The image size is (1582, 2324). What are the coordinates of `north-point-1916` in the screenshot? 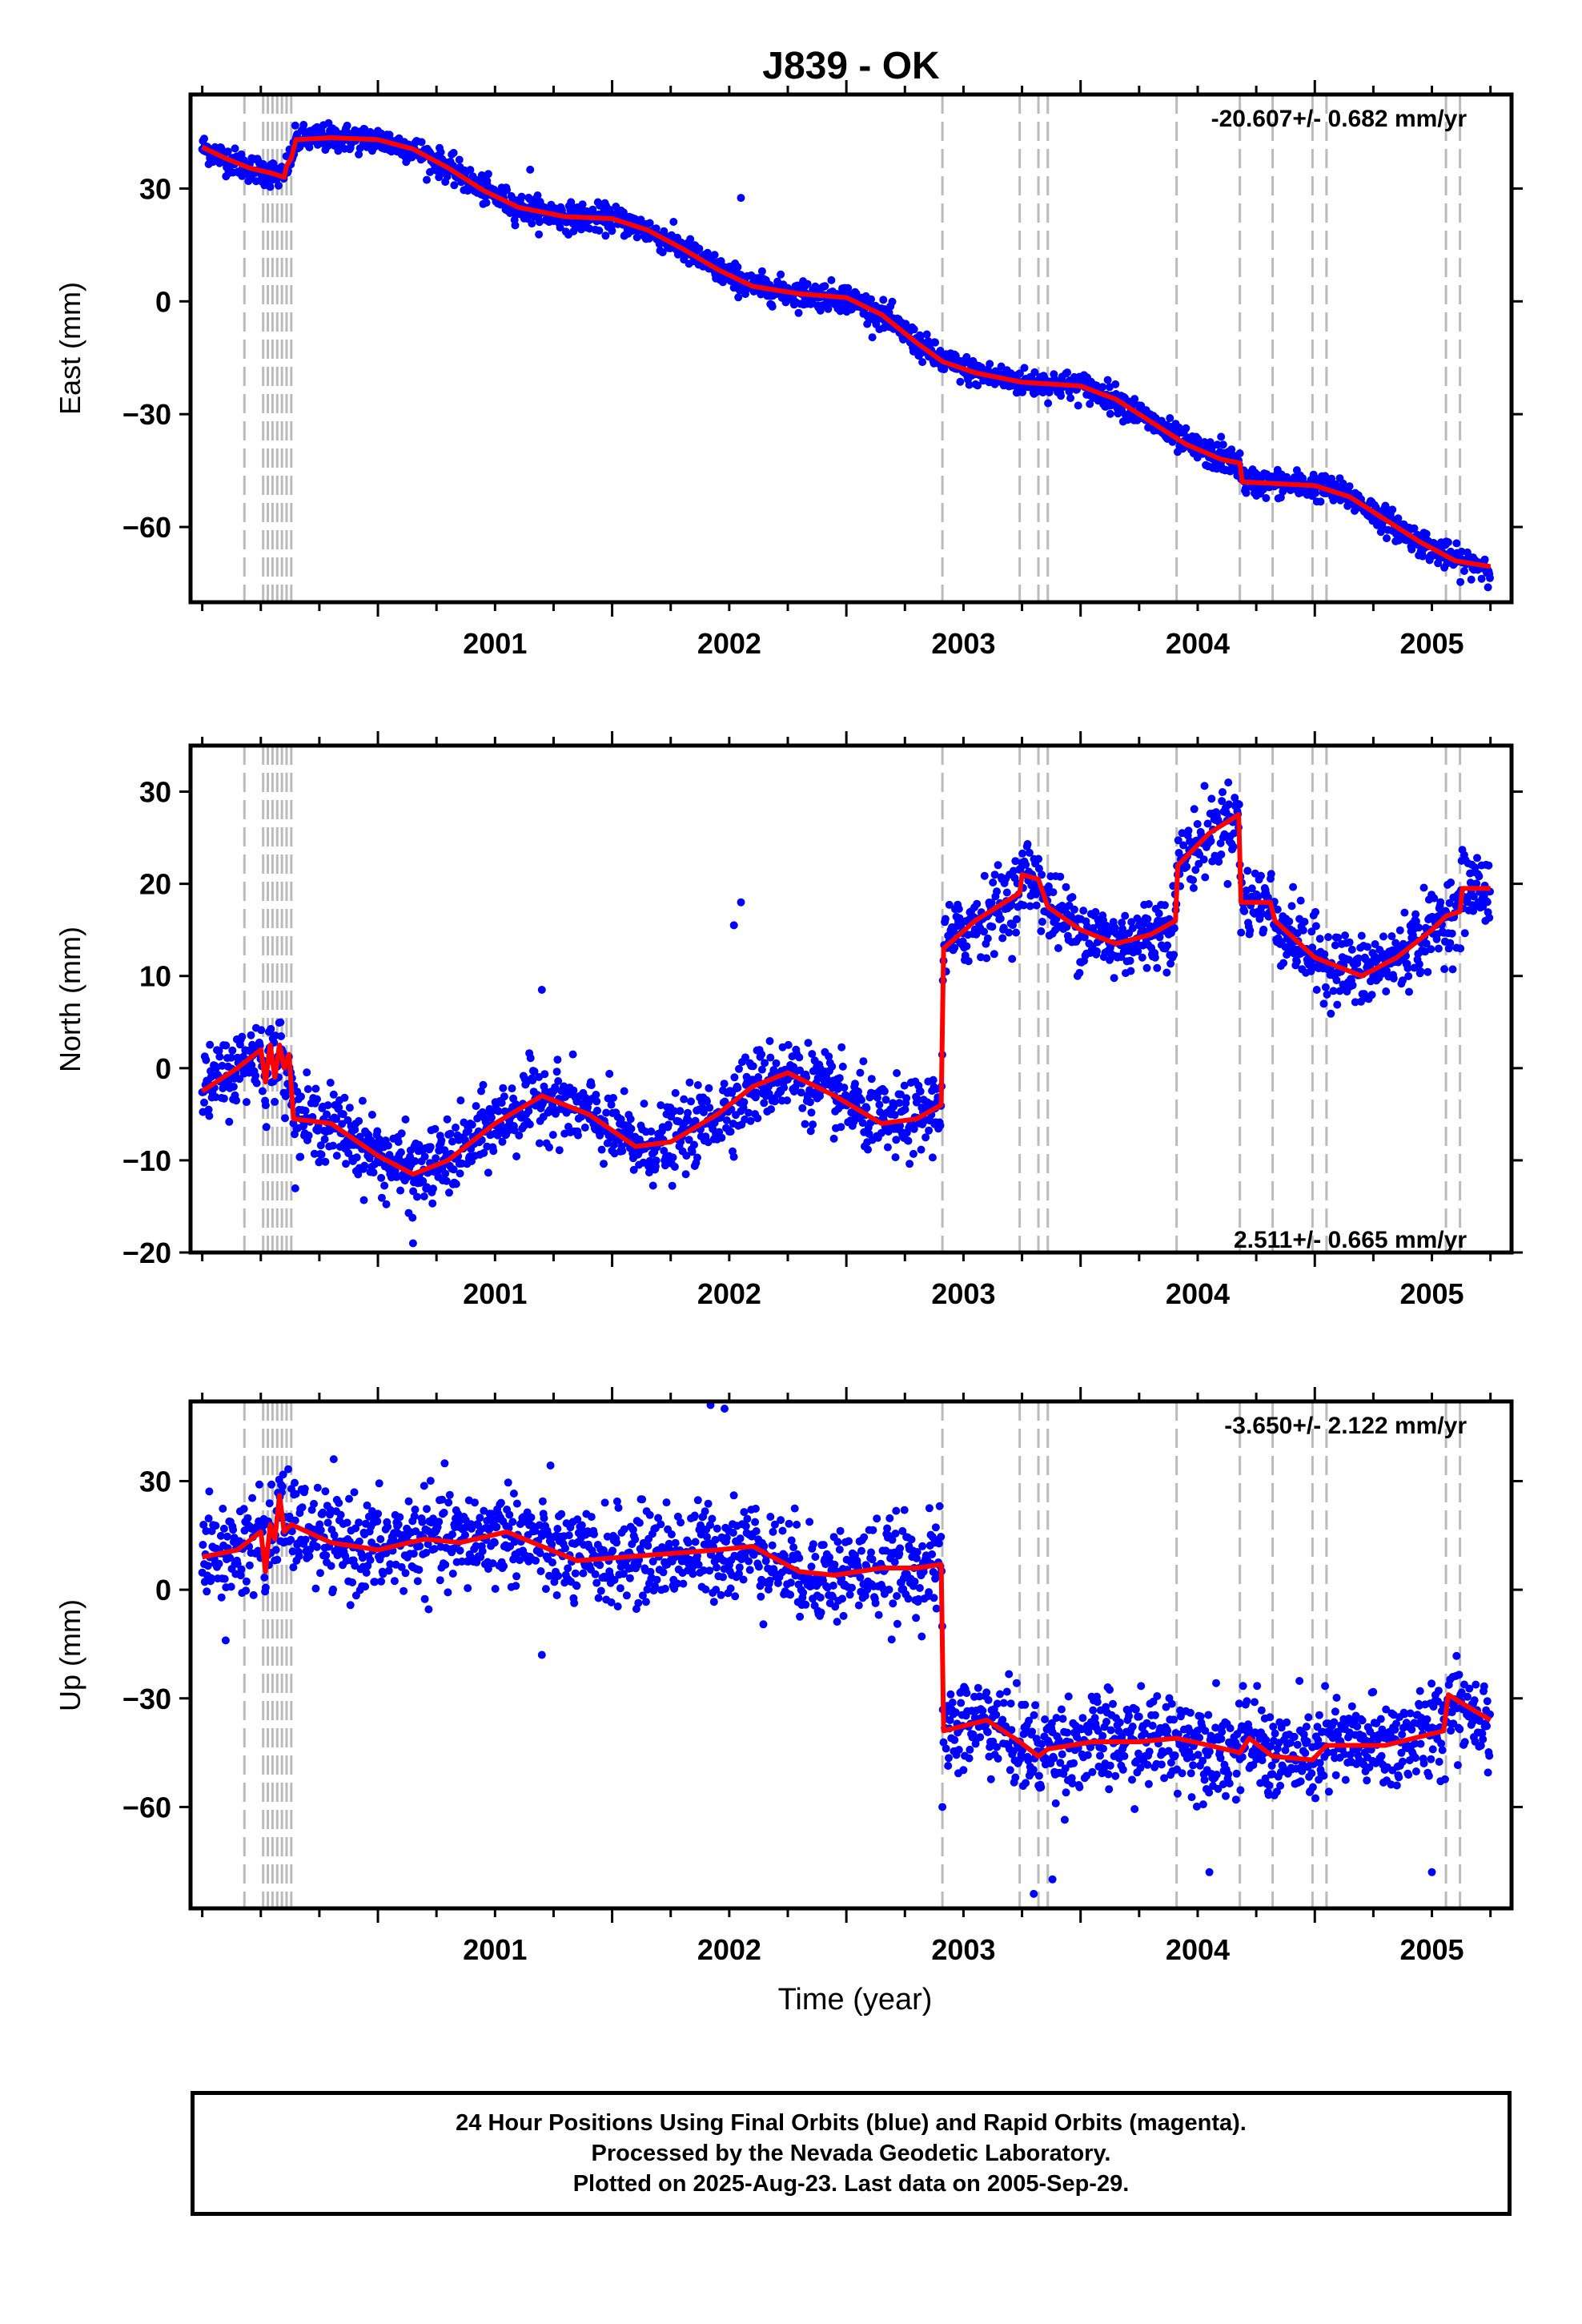 It's located at (1431, 949).